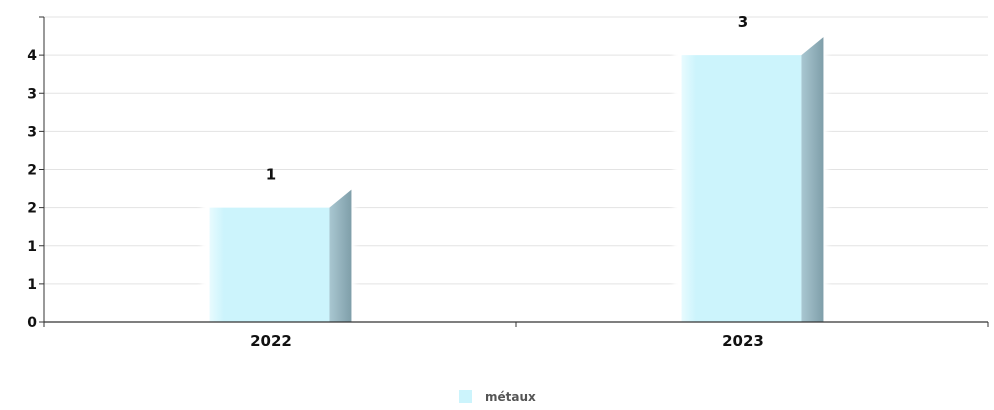  Describe the element at coordinates (271, 341) in the screenshot. I see `x-tick-label: 2022` at that location.